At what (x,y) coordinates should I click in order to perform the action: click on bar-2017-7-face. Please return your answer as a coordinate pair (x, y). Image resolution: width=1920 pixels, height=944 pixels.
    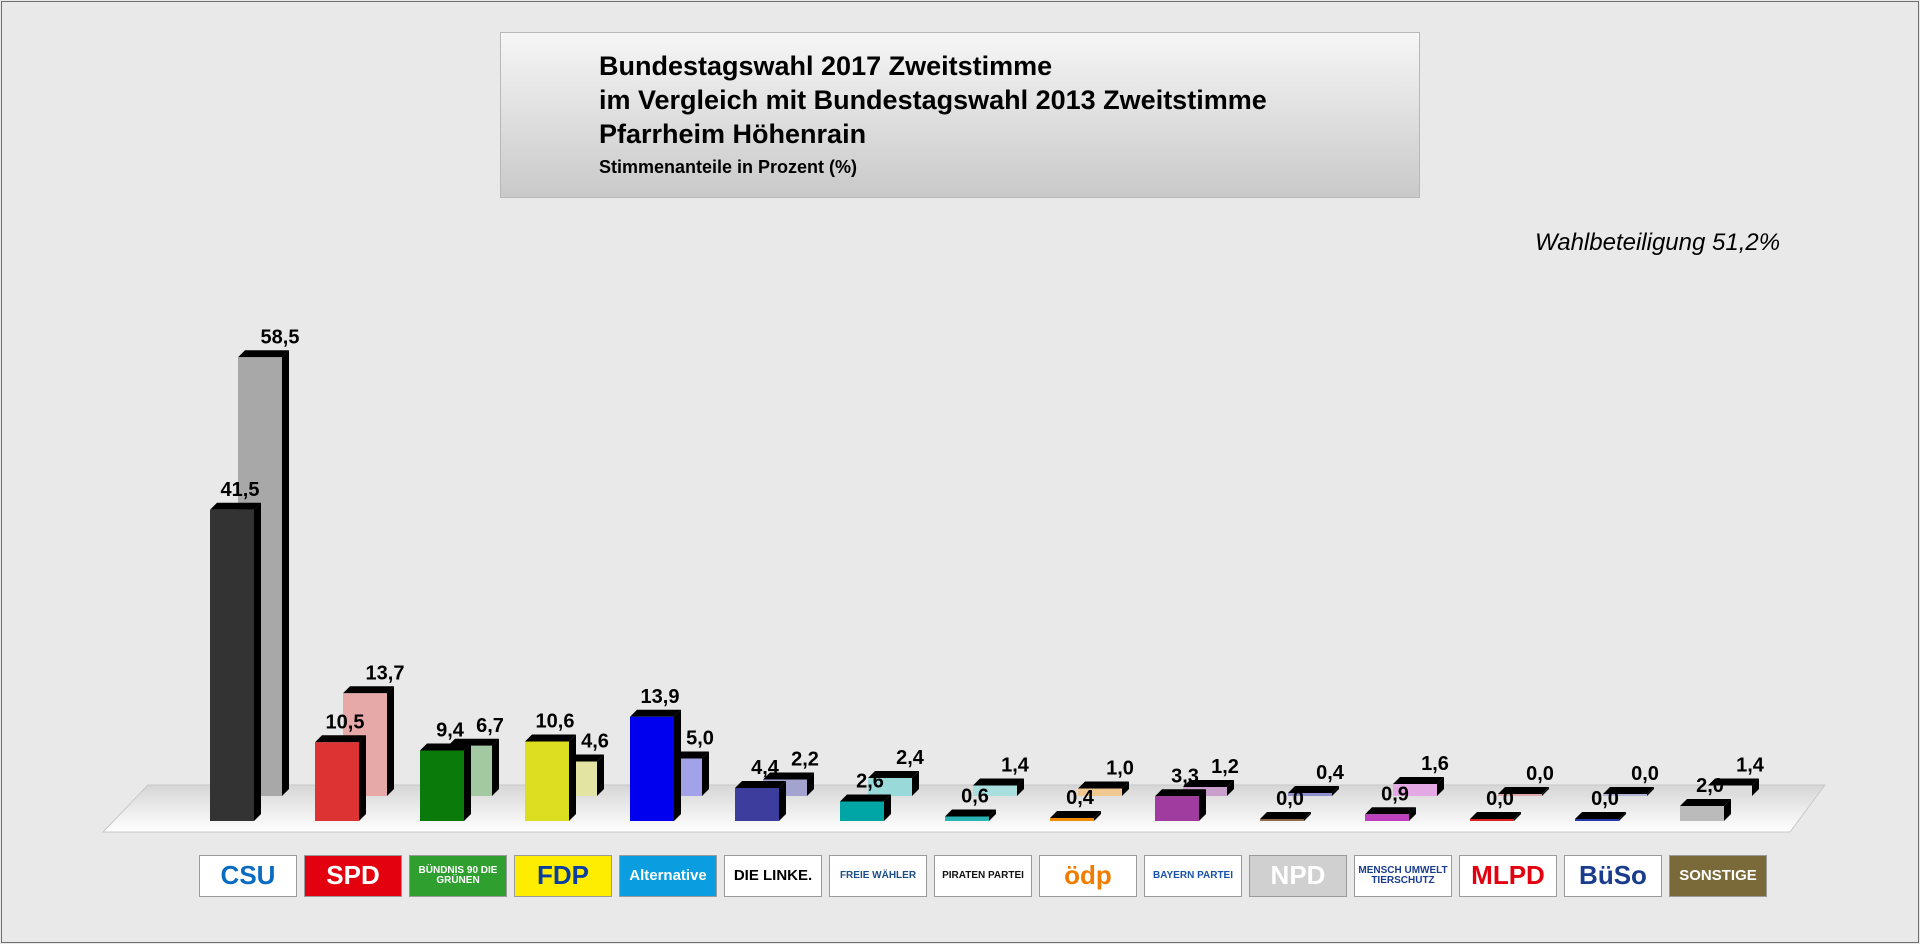
    Looking at the image, I should click on (967, 818).